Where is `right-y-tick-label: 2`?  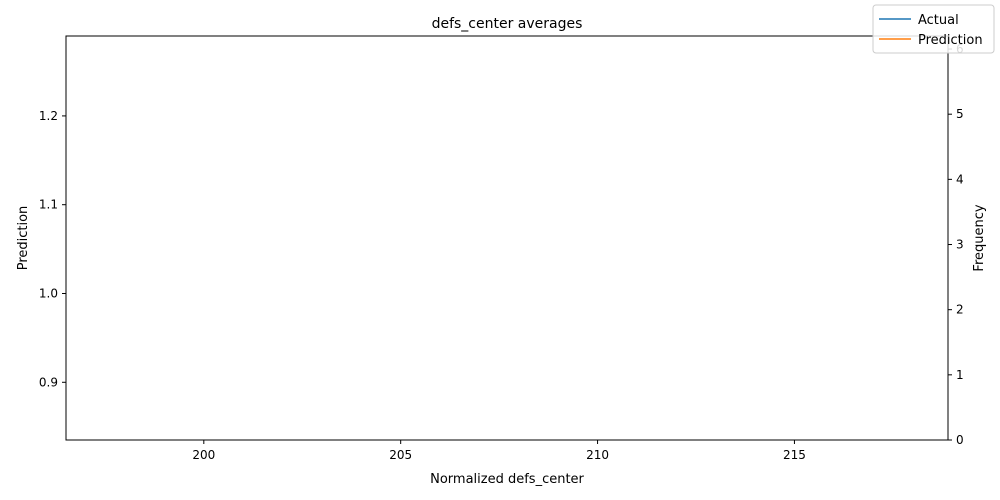
right-y-tick-label: 2 is located at coordinates (960, 310).